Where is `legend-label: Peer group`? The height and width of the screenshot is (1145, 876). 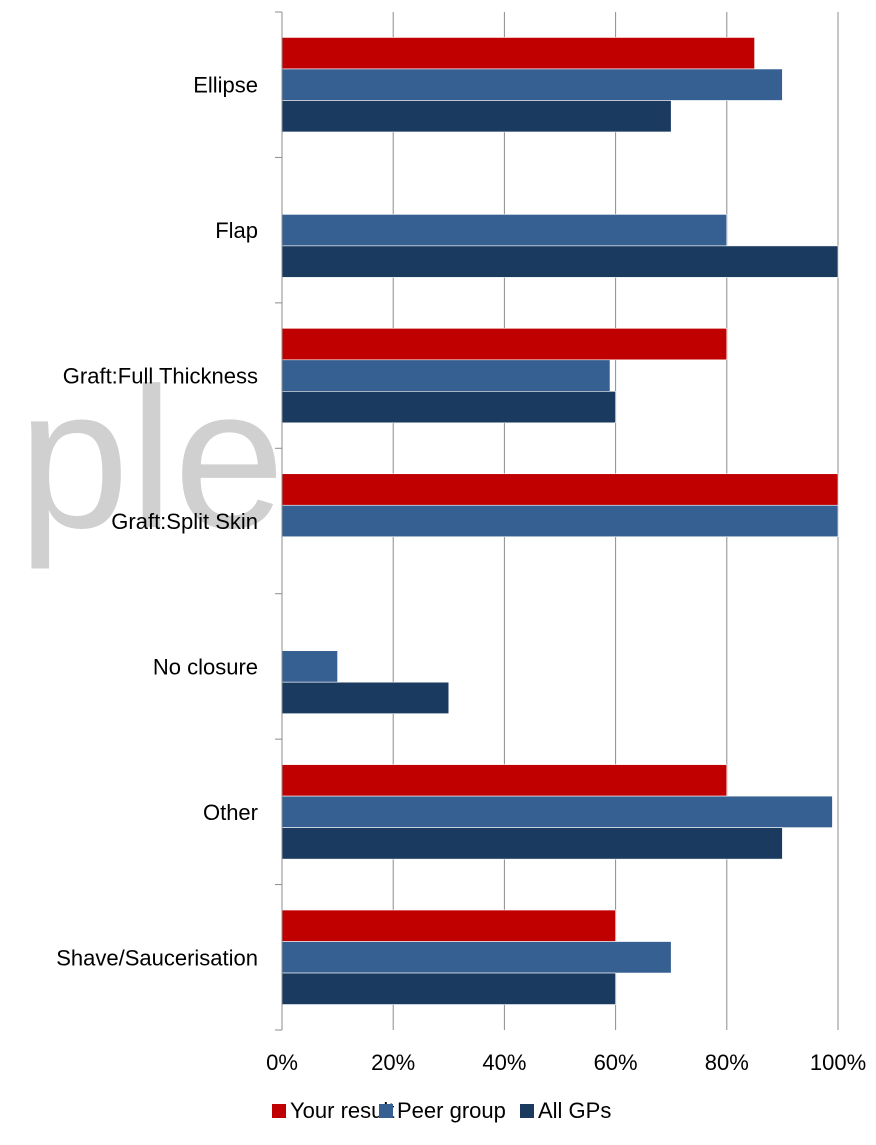 legend-label: Peer group is located at coordinates (451, 1110).